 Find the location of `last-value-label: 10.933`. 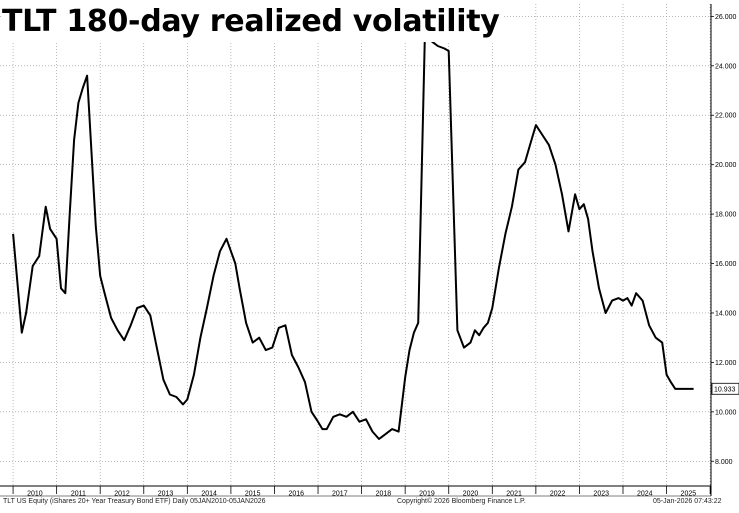

last-value-label: 10.933 is located at coordinates (725, 389).